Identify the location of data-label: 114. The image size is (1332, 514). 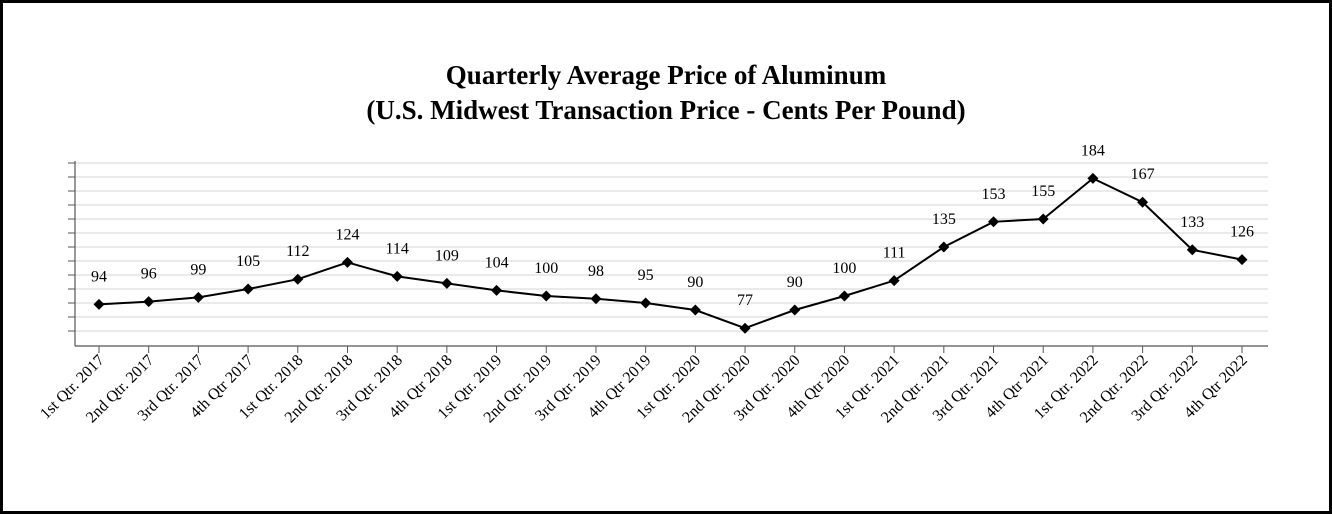
(396, 248).